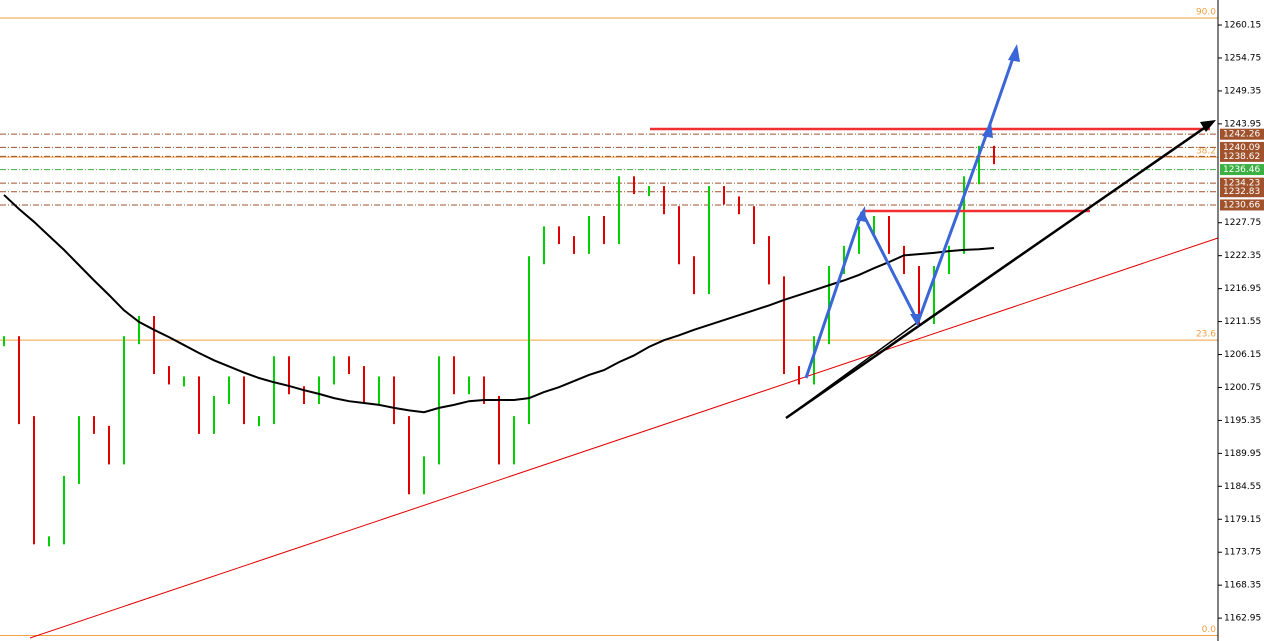 The image size is (1264, 641). I want to click on price-label: 1238.62, so click(1241, 157).